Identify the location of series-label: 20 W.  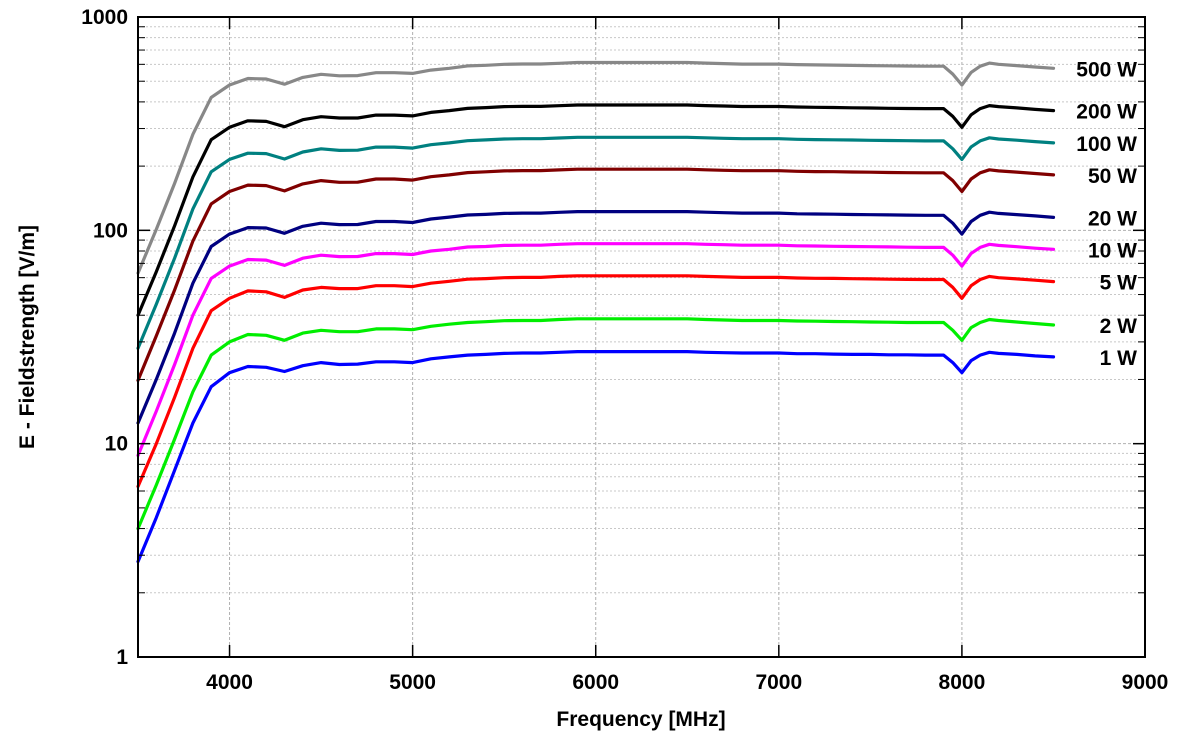
(1112, 218).